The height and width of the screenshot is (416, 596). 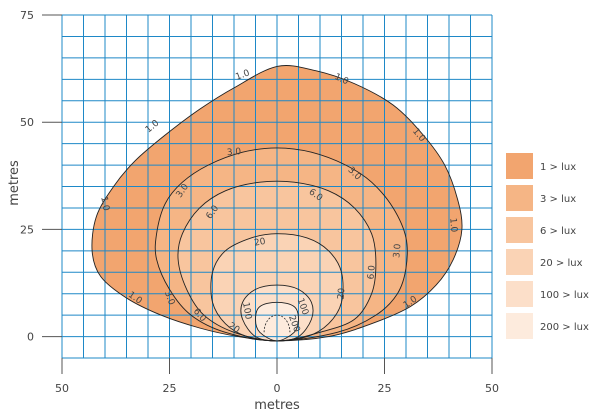 What do you see at coordinates (558, 167) in the screenshot?
I see `legend-label: 1 > lux` at bounding box center [558, 167].